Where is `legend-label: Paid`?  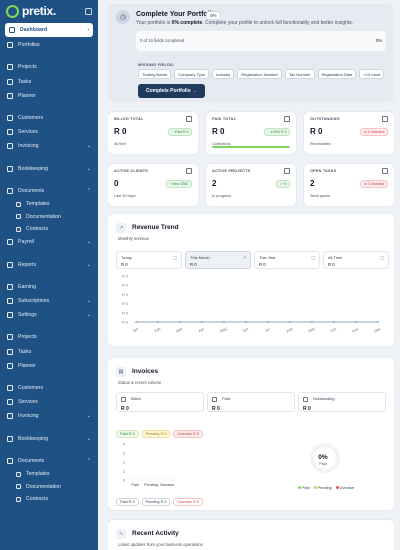 legend-label: Paid is located at coordinates (306, 488).